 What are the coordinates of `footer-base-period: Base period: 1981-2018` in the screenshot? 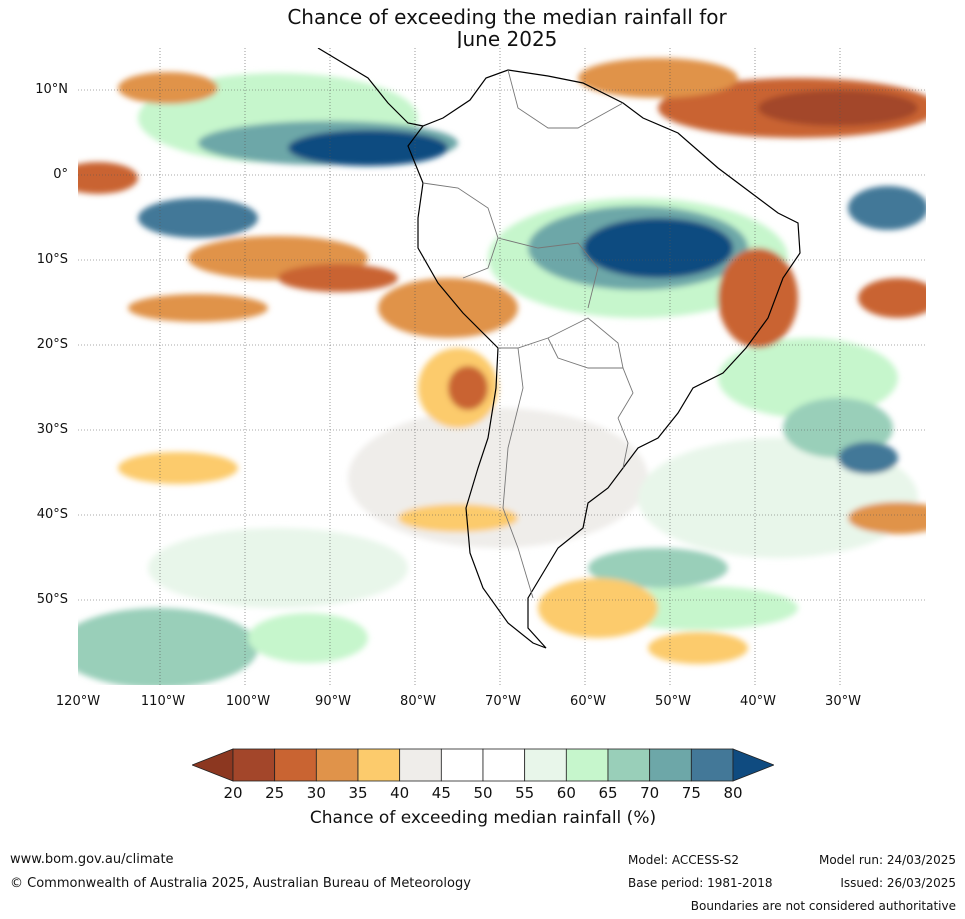 It's located at (700, 883).